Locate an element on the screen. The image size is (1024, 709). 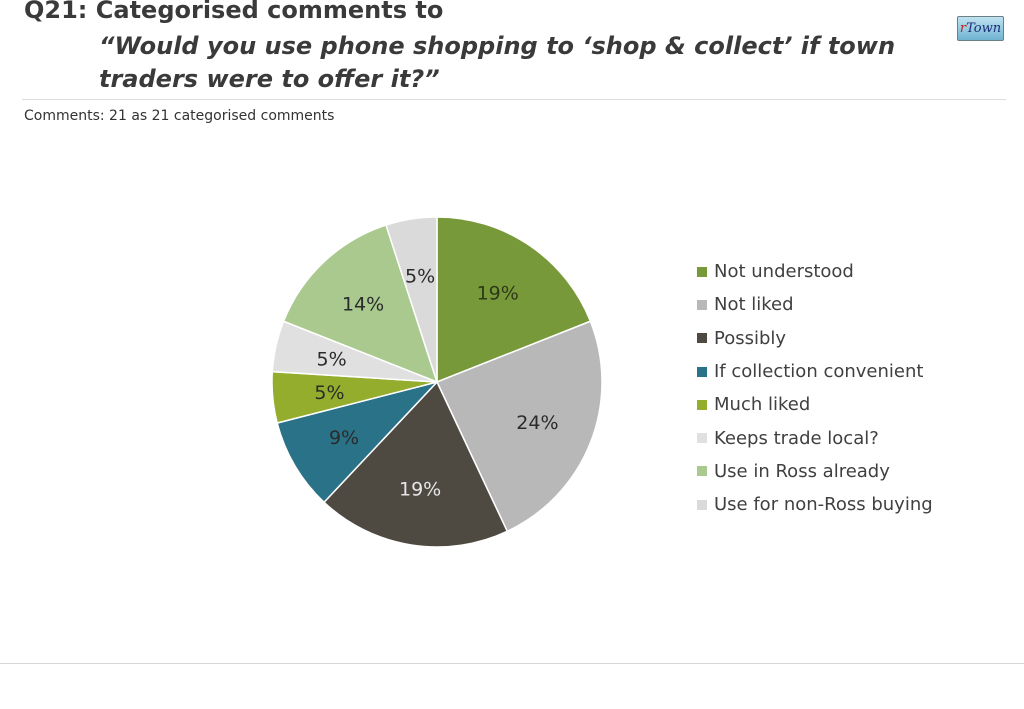
legend-item: Keeps trade local? is located at coordinates (815, 437).